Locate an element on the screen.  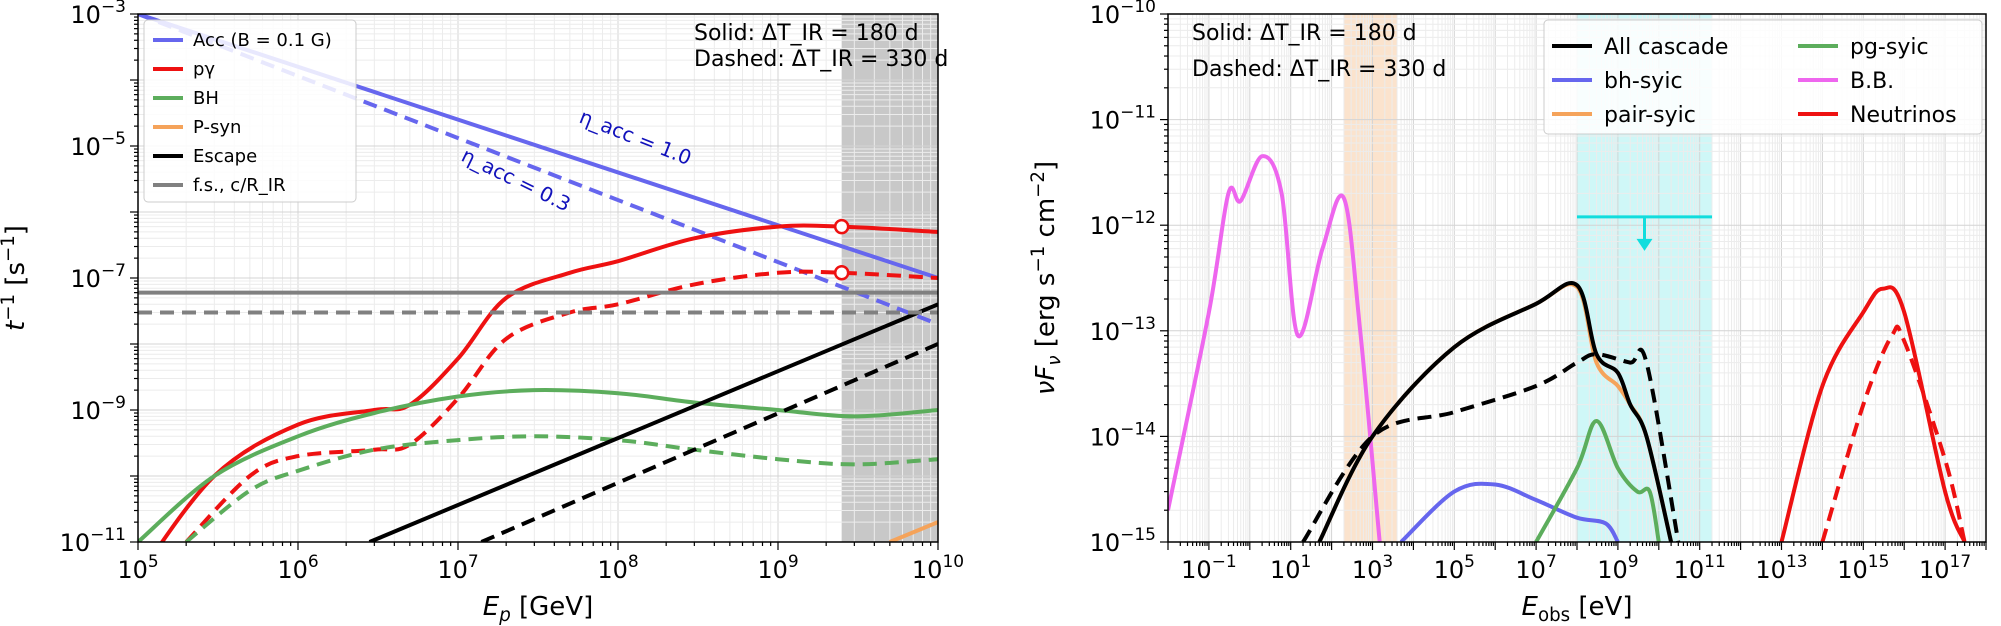
x-tick-label: 10³ is located at coordinates (1372, 568).